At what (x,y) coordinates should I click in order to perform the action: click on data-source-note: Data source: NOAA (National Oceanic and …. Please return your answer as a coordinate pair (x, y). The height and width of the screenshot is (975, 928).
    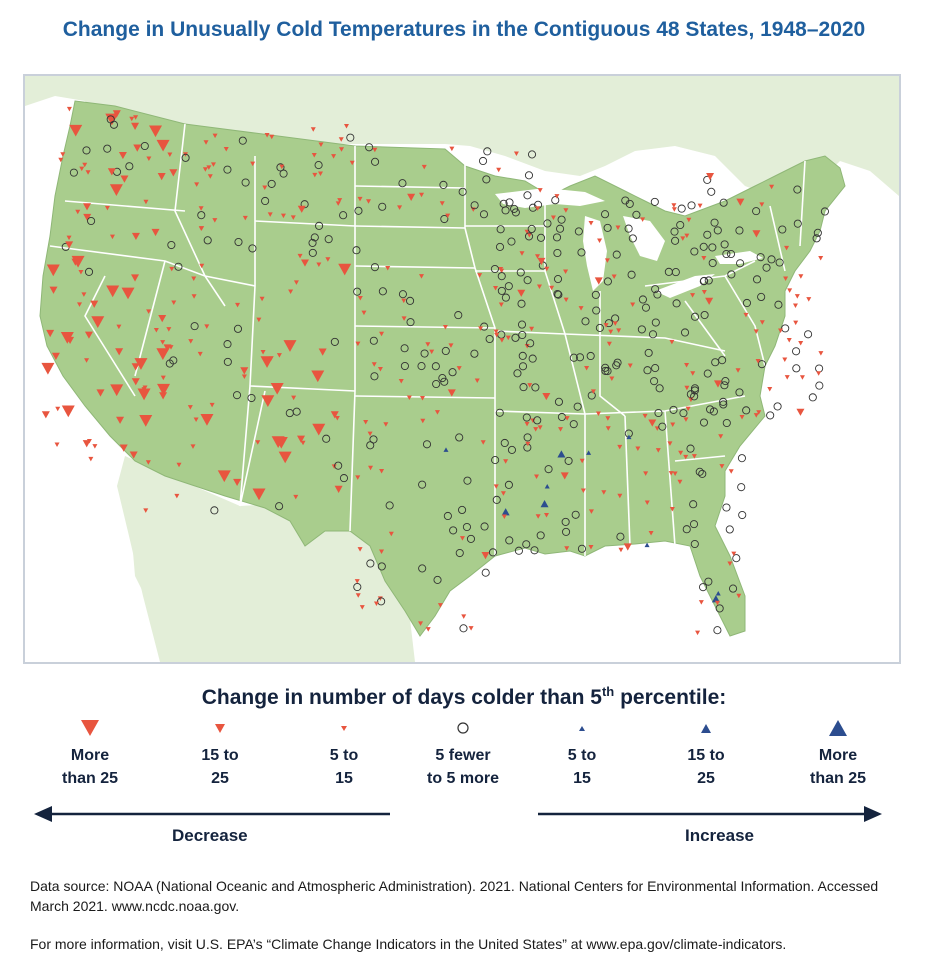
    Looking at the image, I should click on (454, 896).